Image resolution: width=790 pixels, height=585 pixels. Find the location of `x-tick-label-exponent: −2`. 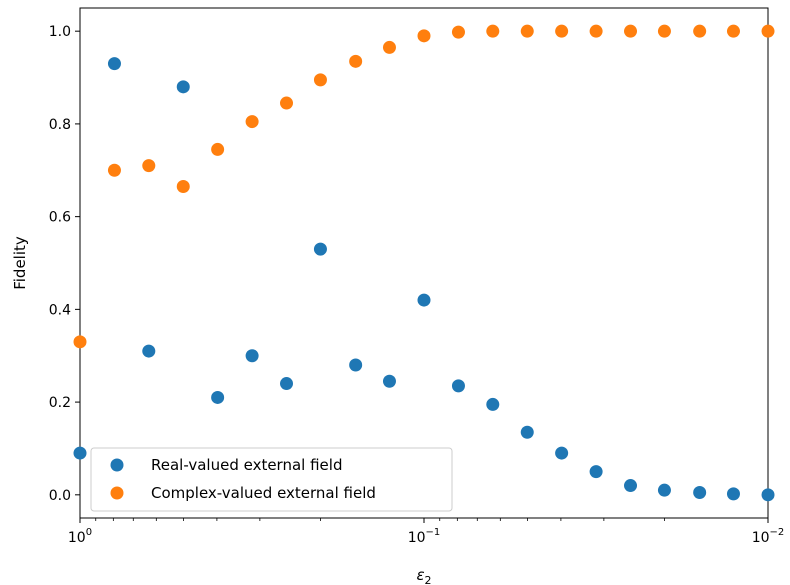

x-tick-label-exponent: −2 is located at coordinates (777, 532).